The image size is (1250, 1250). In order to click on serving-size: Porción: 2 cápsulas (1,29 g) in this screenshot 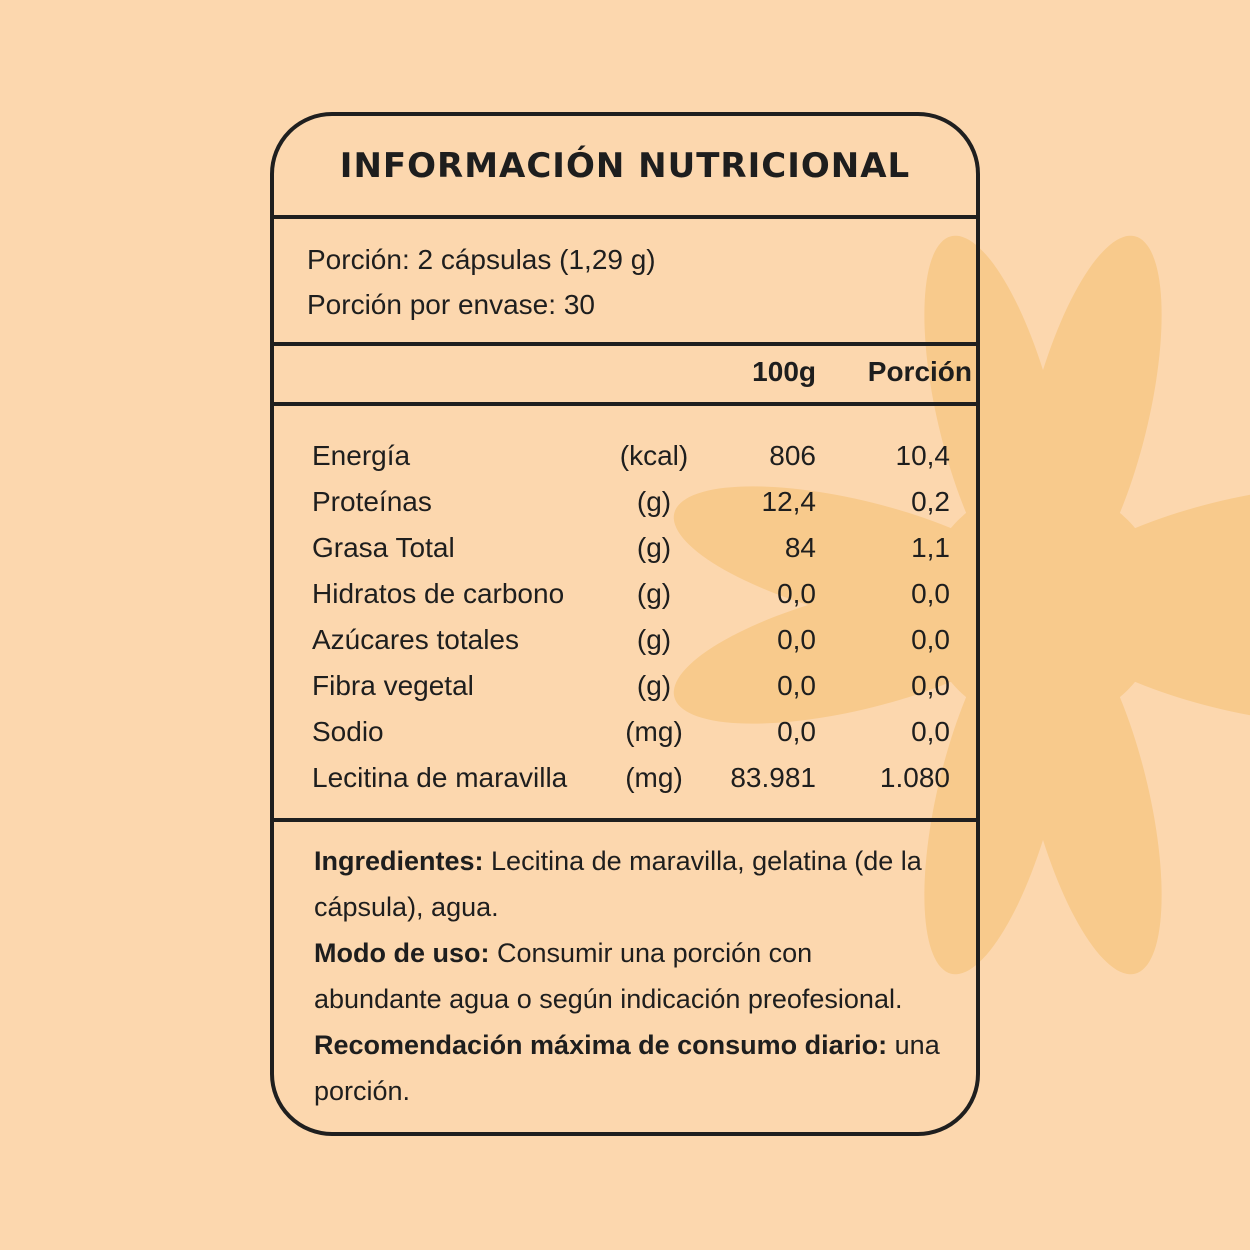, I will do `click(481, 259)`.